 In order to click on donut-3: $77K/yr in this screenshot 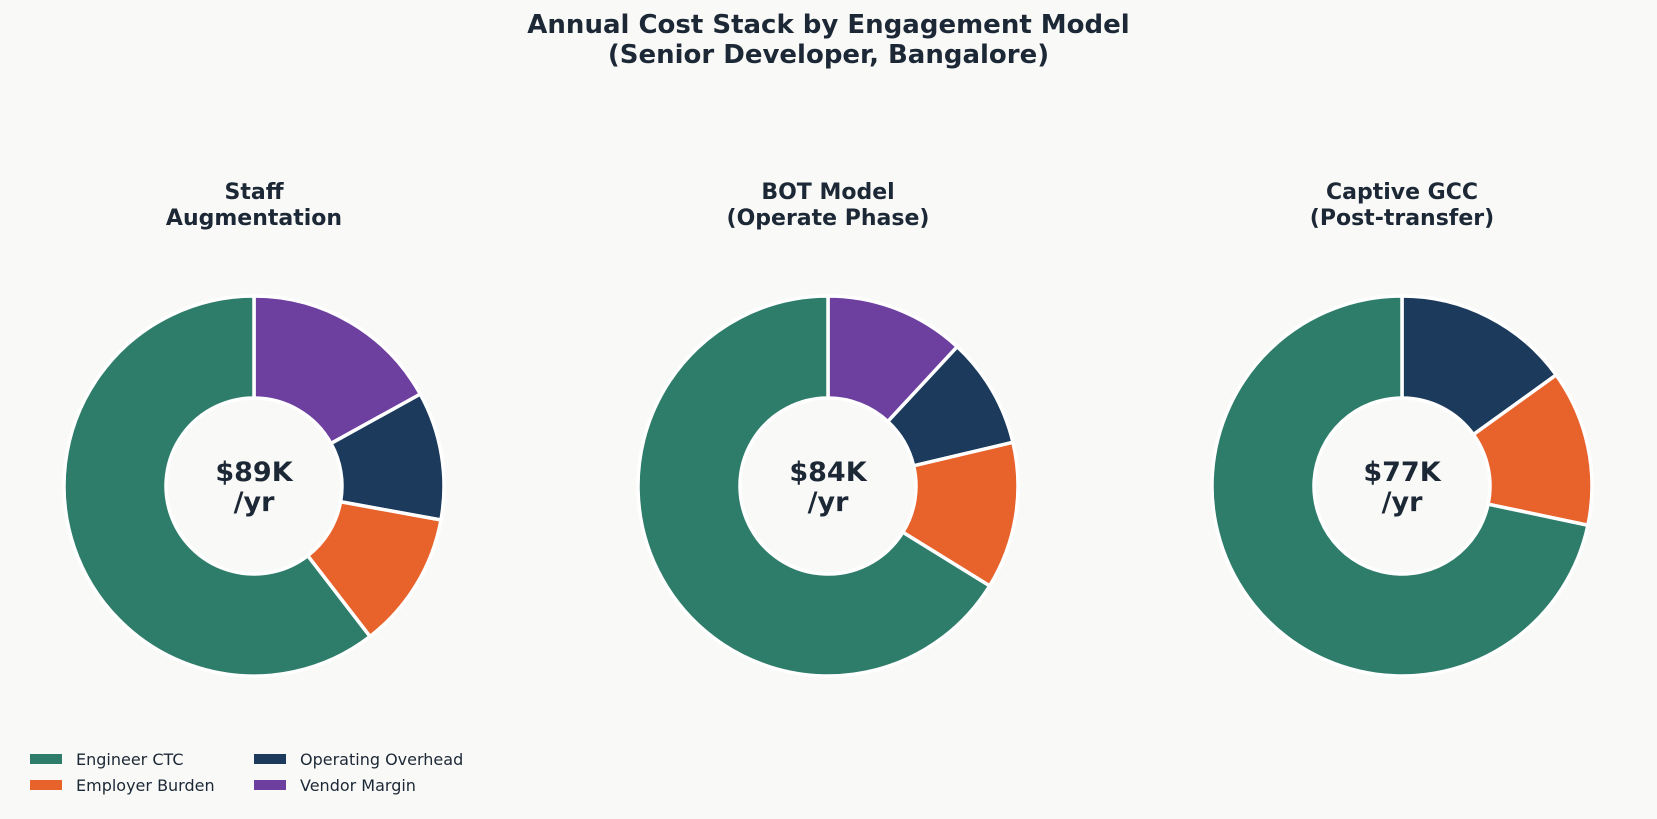, I will do `click(1402, 486)`.